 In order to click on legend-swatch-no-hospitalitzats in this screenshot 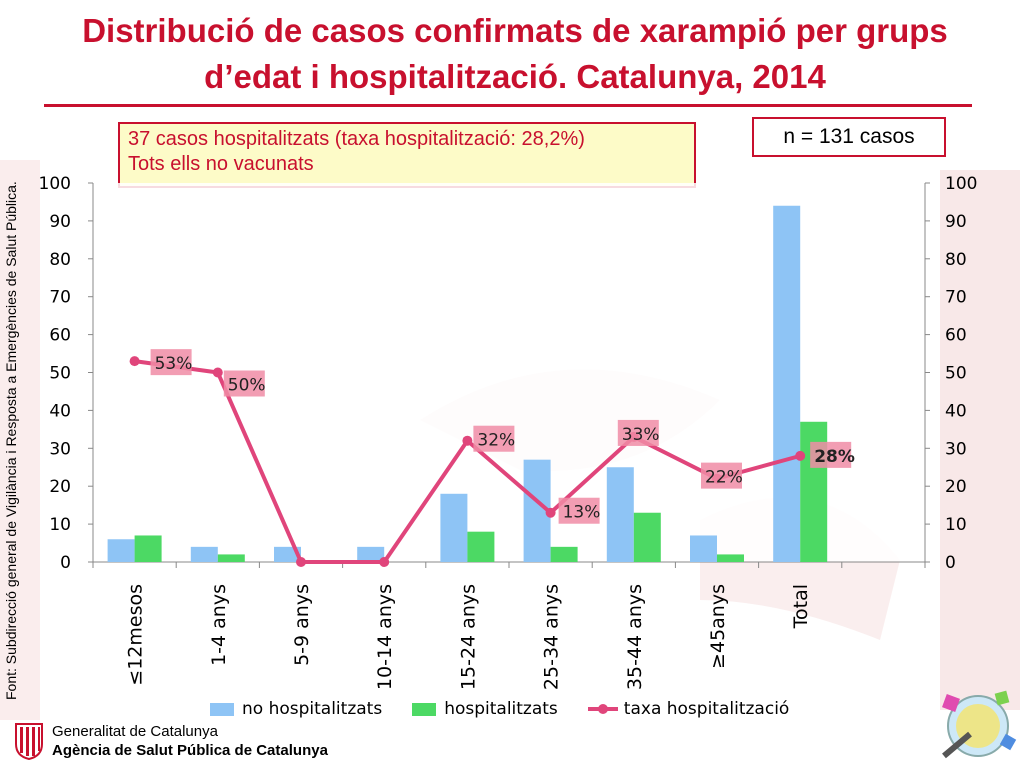, I will do `click(222, 709)`.